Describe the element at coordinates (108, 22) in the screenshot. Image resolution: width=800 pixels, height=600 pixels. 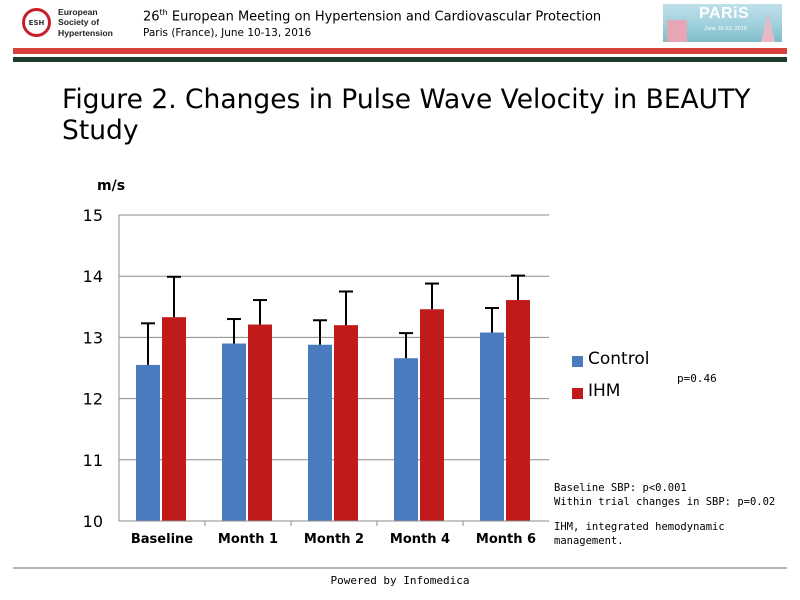
I see `esh-name: European Society of Hypertension` at that location.